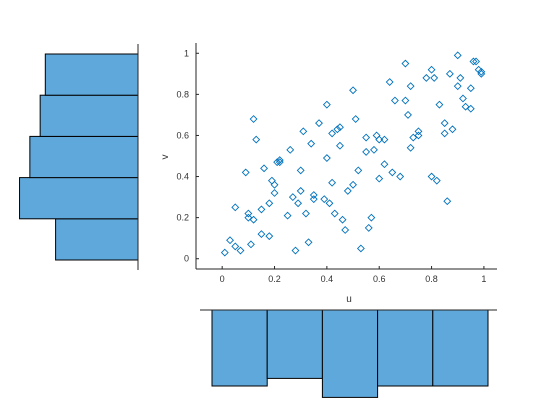 This screenshot has height=420, width=560. I want to click on x-tick-label: 0.6, so click(379, 279).